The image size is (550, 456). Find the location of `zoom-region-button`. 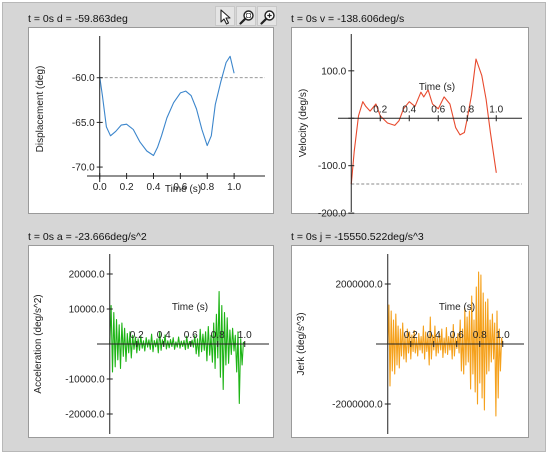

zoom-region-button is located at coordinates (246, 16).